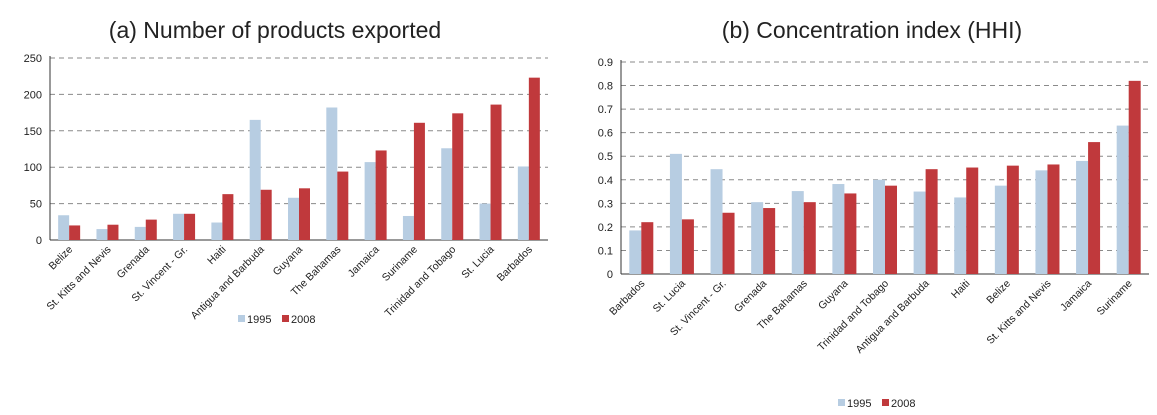 The width and height of the screenshot is (1157, 415). Describe the element at coordinates (33, 59) in the screenshot. I see `chart-a-ytick-label: 250` at that location.